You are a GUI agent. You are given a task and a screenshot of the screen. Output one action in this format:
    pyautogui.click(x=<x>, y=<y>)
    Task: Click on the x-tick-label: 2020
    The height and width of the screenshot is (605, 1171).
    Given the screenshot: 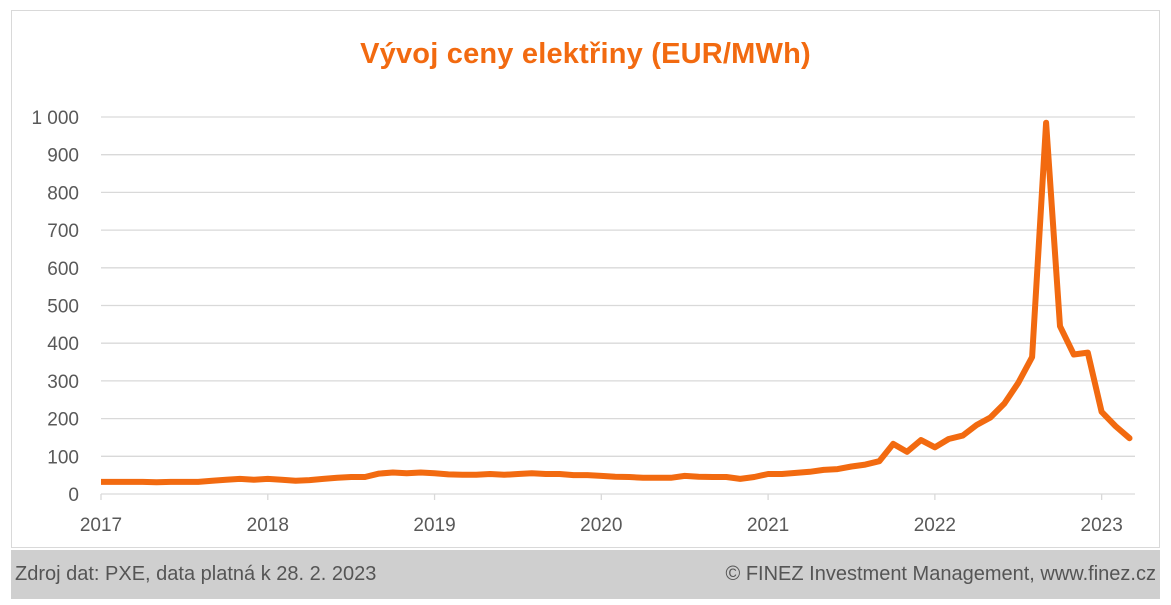 What is the action you would take?
    pyautogui.click(x=601, y=525)
    